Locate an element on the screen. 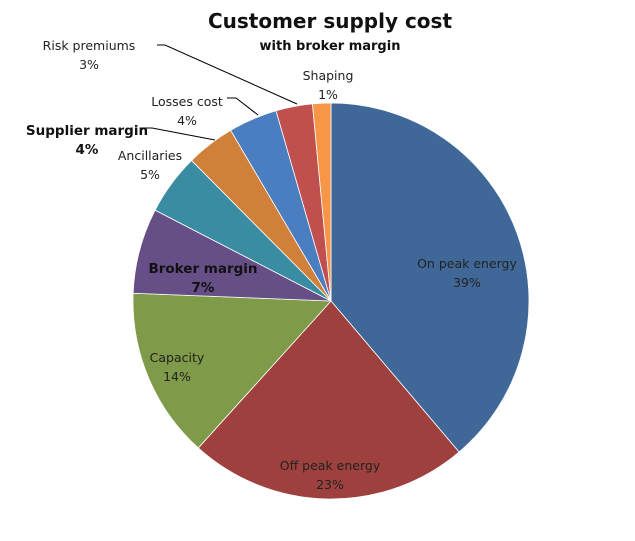  data-label-percent: 23% is located at coordinates (330, 484).